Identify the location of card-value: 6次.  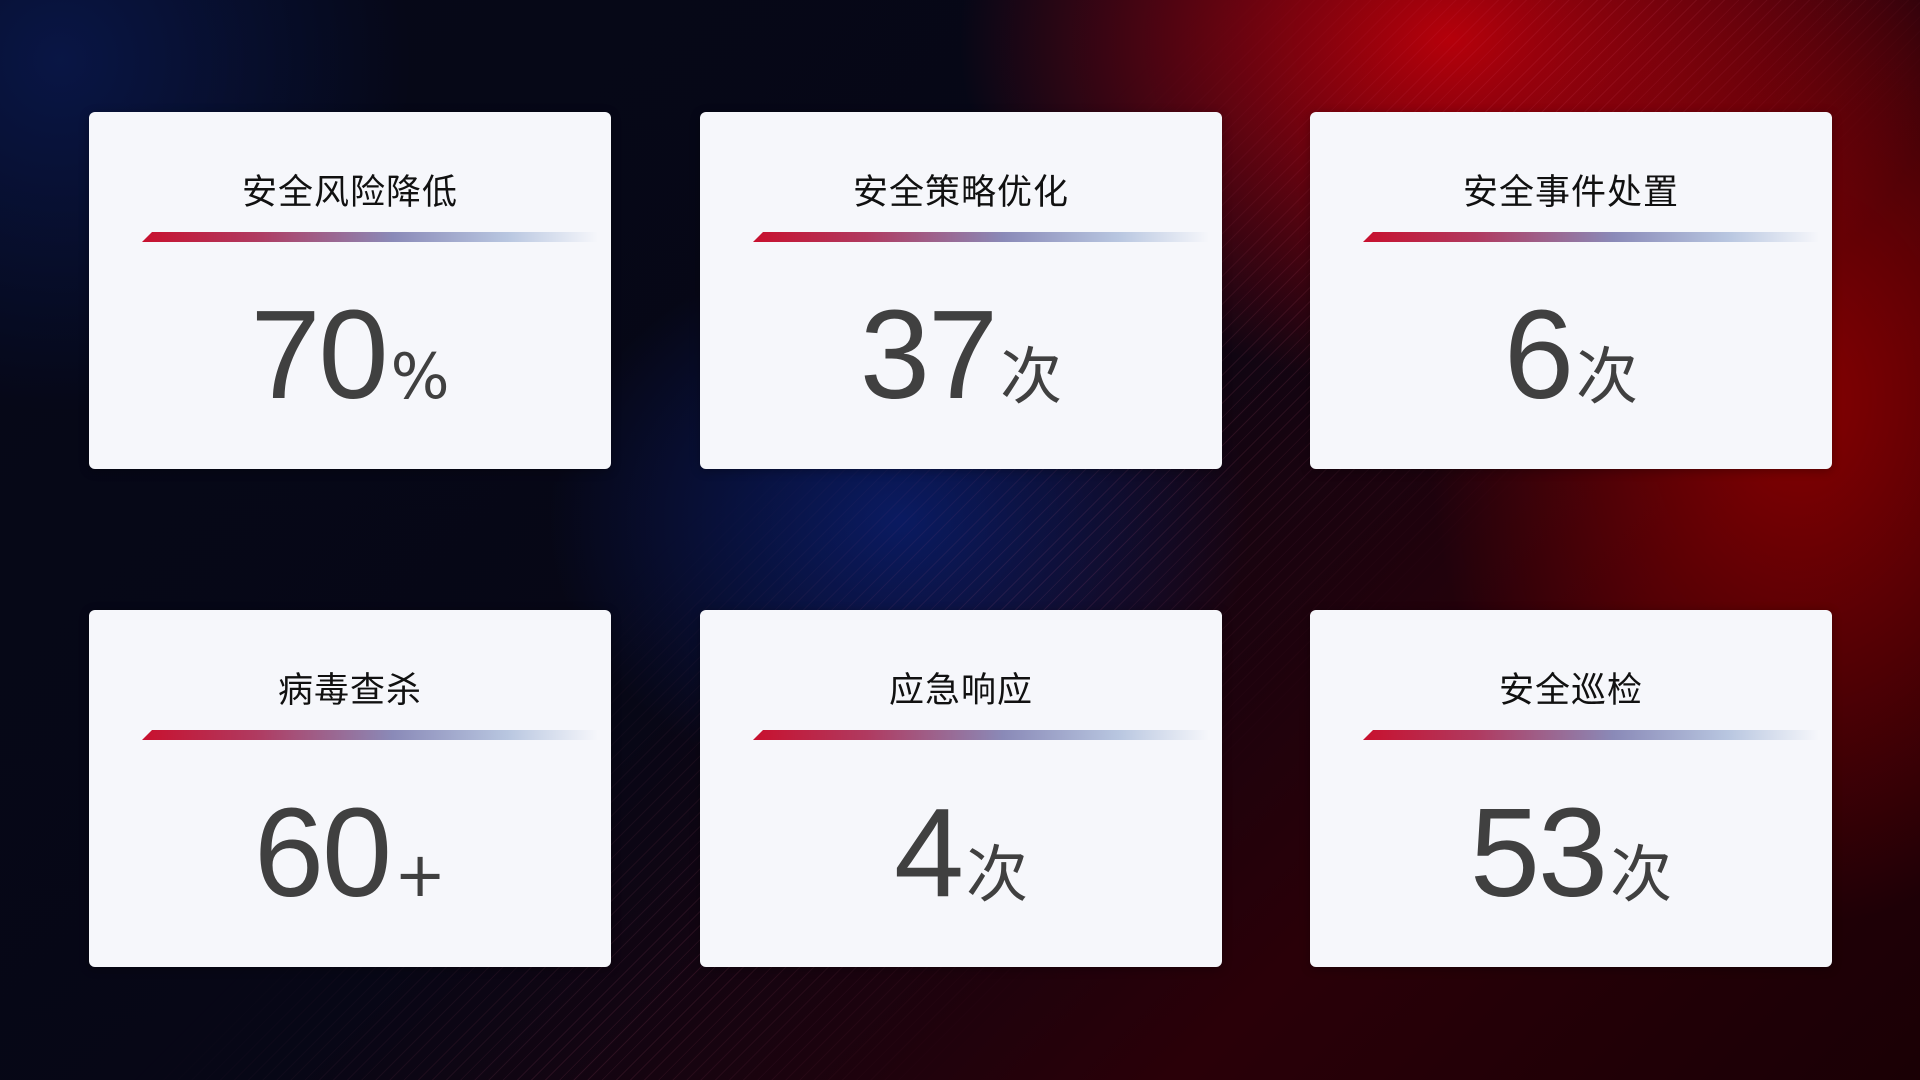
(1571, 354).